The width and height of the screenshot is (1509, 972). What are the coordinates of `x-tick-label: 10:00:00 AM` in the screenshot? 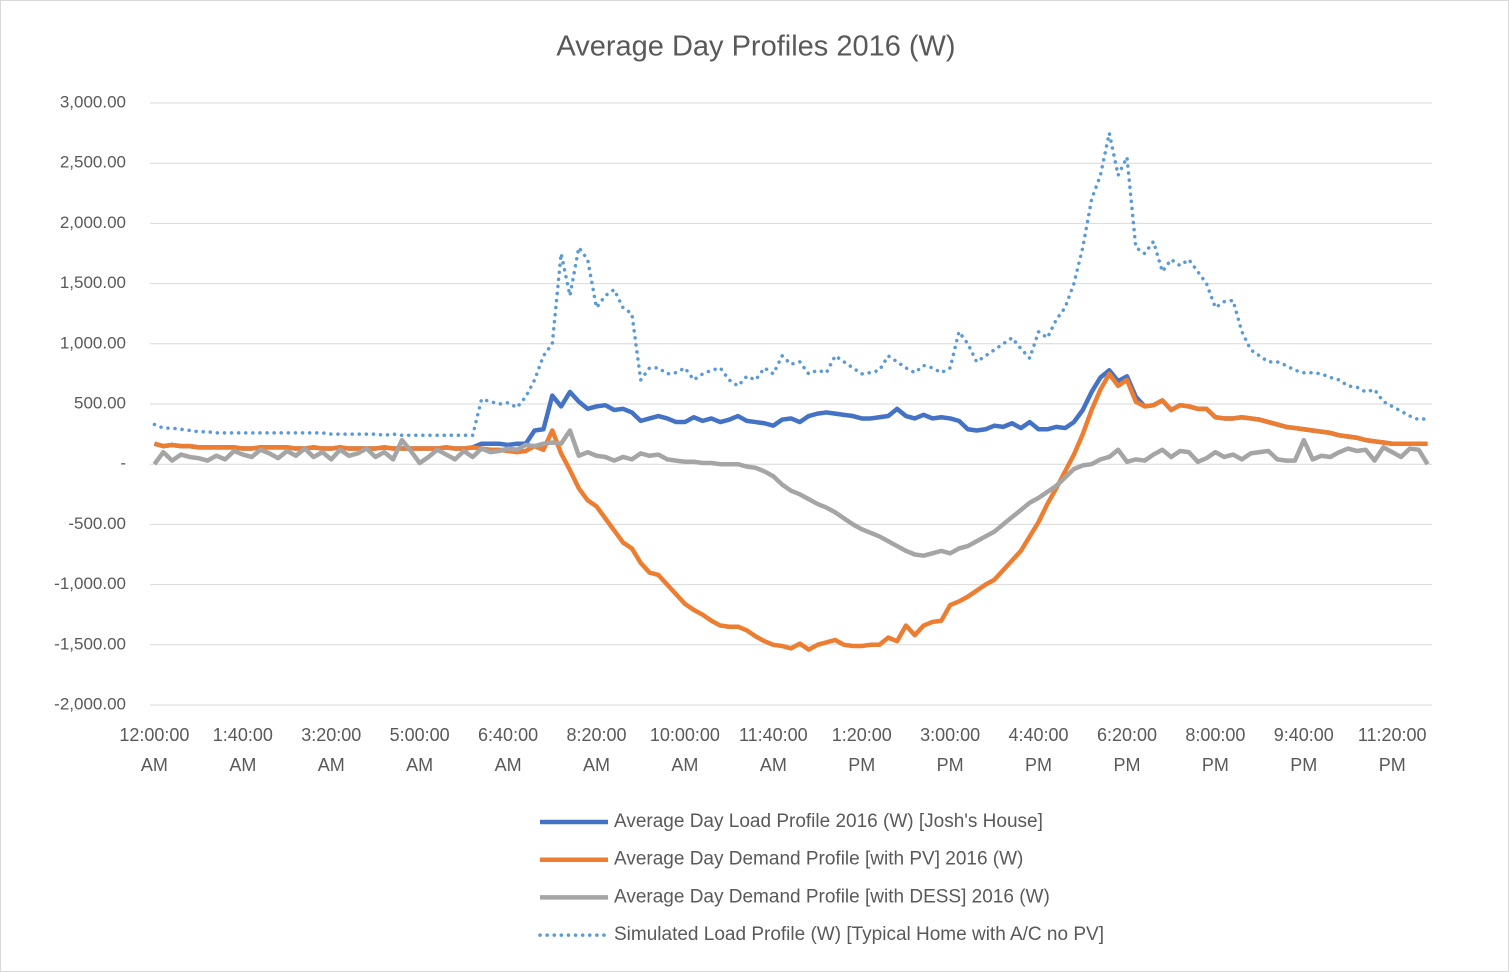 It's located at (684, 750).